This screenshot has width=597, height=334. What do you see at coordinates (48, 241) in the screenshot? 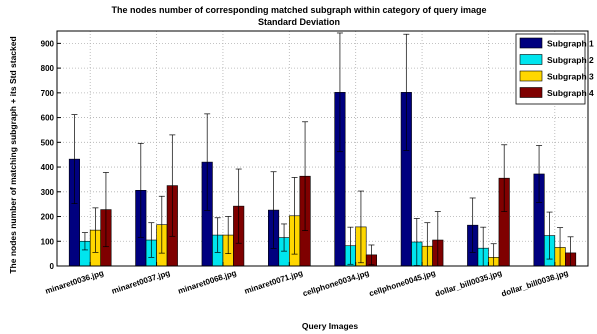
I see `y-tick-label: 100` at bounding box center [48, 241].